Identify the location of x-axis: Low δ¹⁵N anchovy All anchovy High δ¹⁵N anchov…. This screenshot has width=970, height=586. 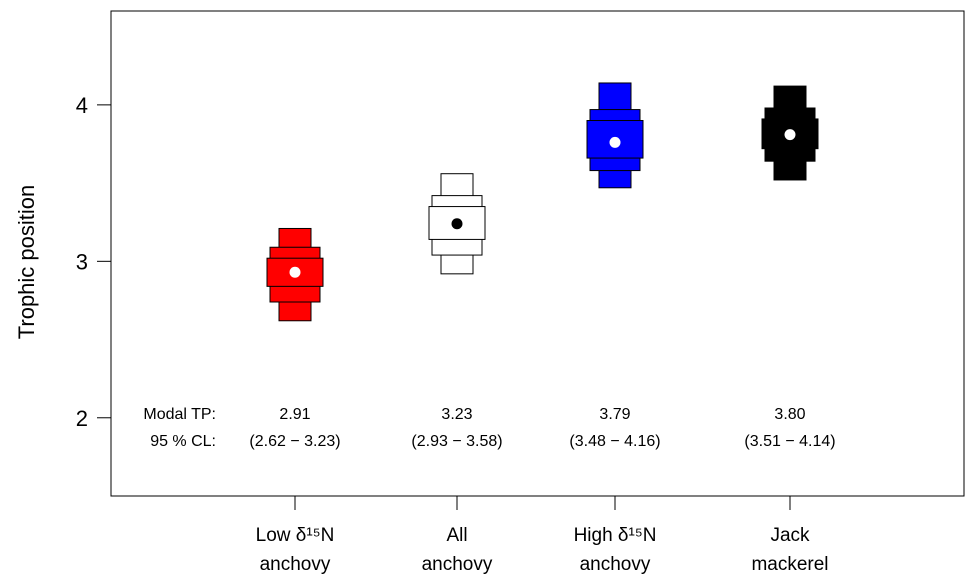
(542, 535).